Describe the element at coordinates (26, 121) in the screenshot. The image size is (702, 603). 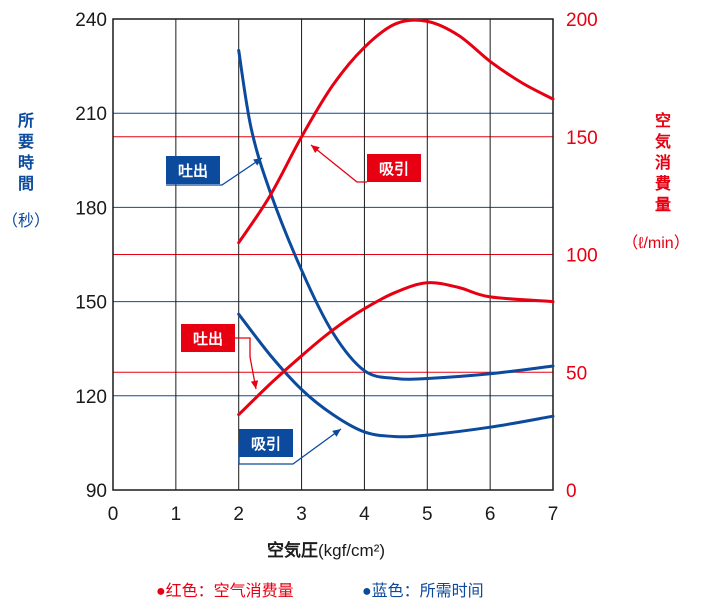
I see `left-axis-label-char: 所` at that location.